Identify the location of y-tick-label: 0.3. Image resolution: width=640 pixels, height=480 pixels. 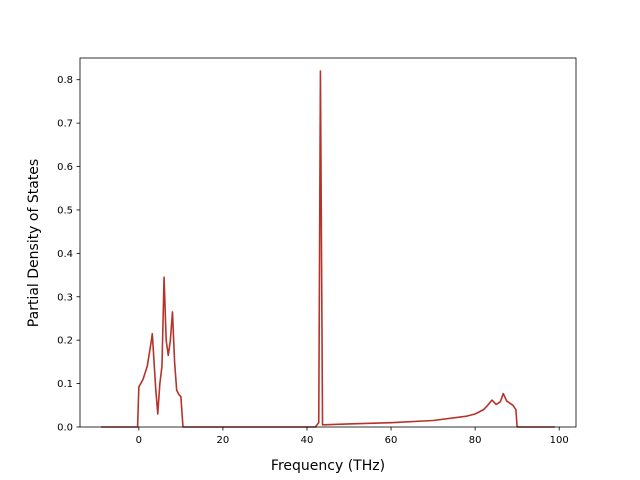
(65, 297).